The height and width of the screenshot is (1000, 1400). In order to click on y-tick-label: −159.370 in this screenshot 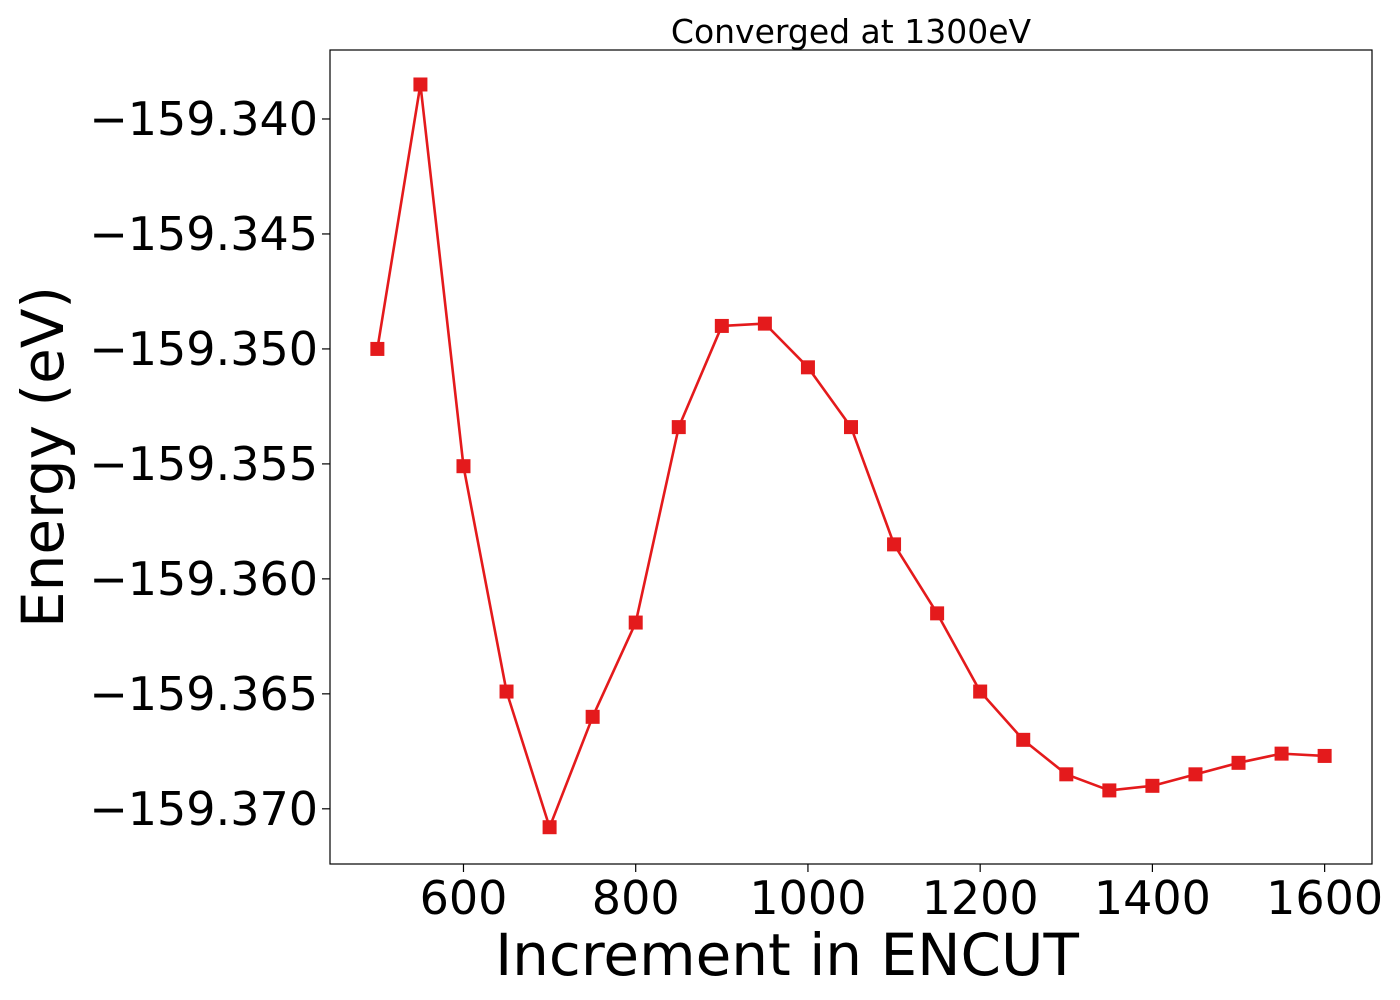, I will do `click(203, 809)`.